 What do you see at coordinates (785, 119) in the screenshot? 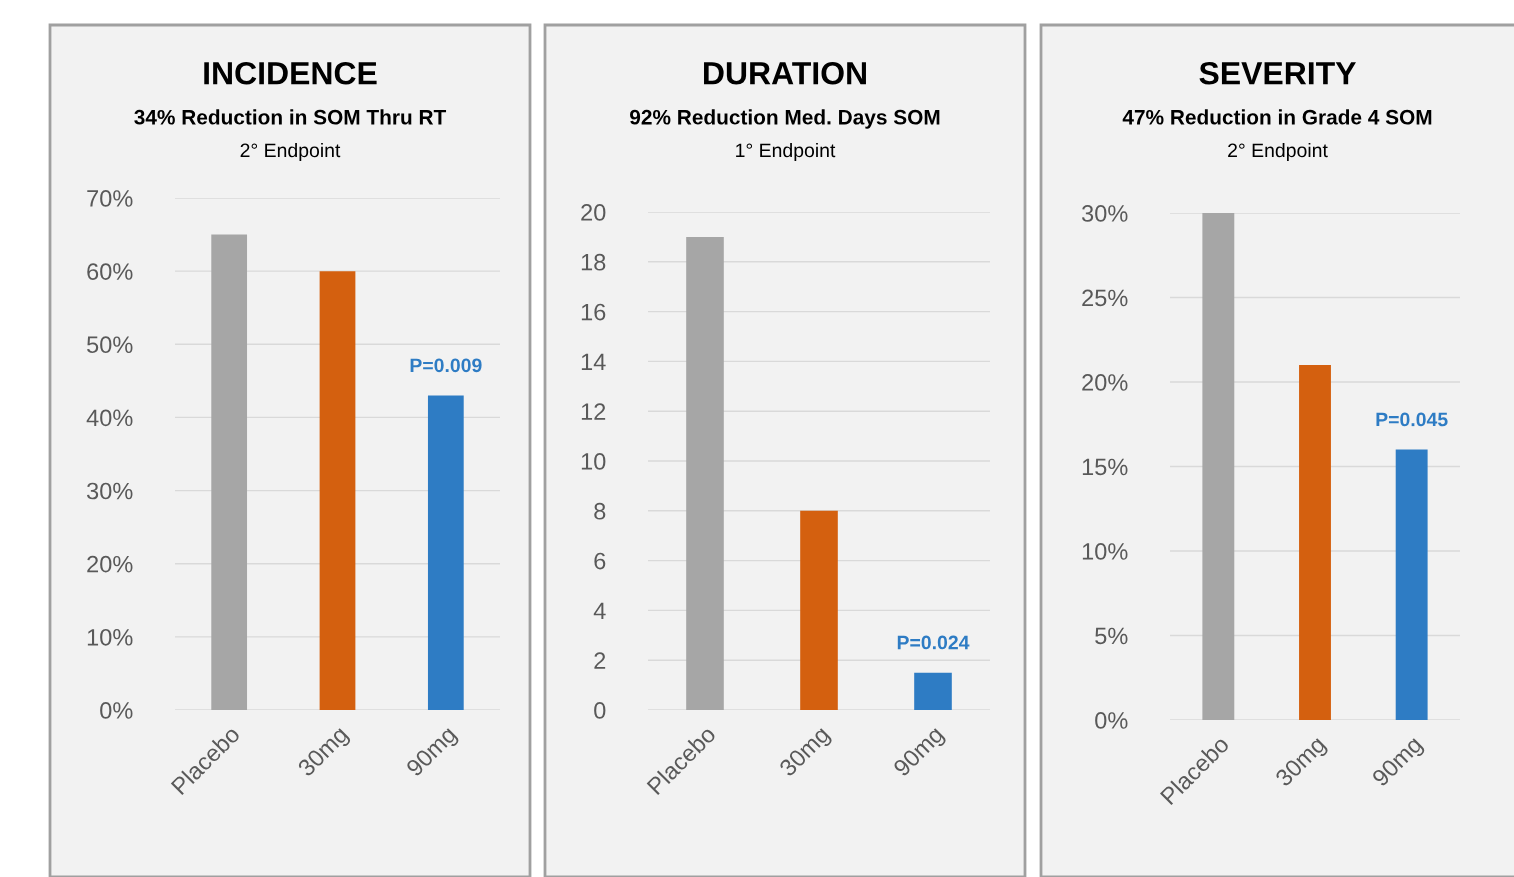
I see `chart-subtitle: 92% Reduction Med. Days SOM` at bounding box center [785, 119].